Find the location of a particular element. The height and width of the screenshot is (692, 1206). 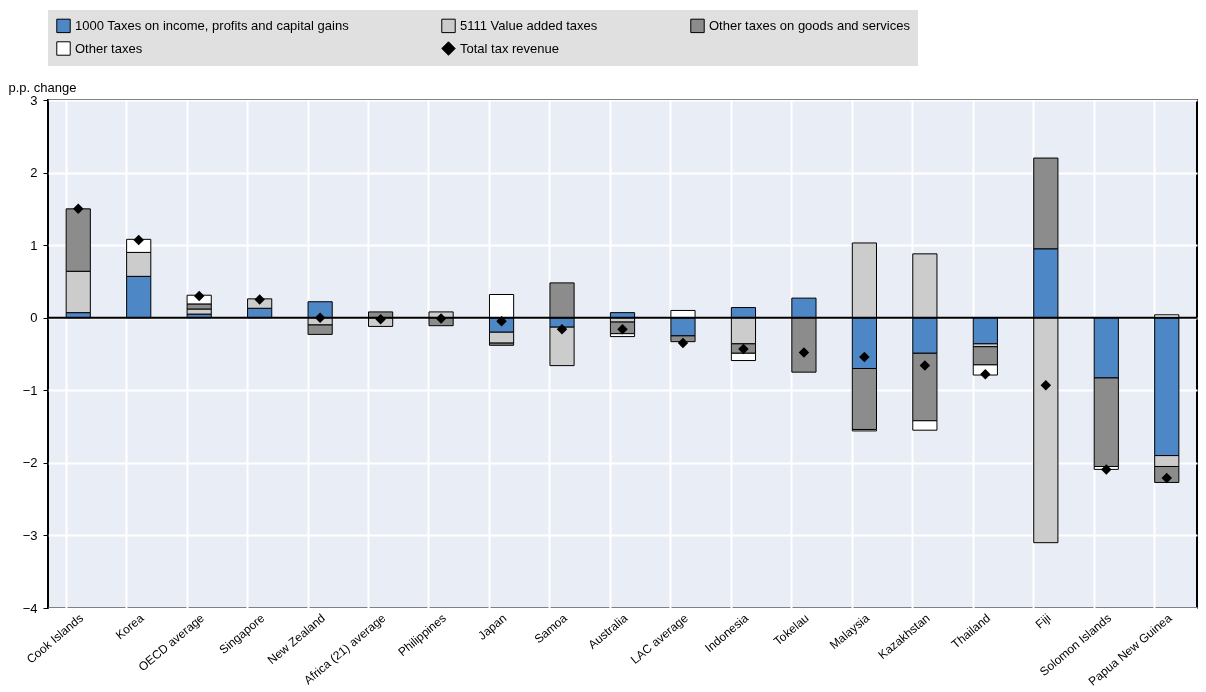

legend-label: Other taxes is located at coordinates (109, 48).